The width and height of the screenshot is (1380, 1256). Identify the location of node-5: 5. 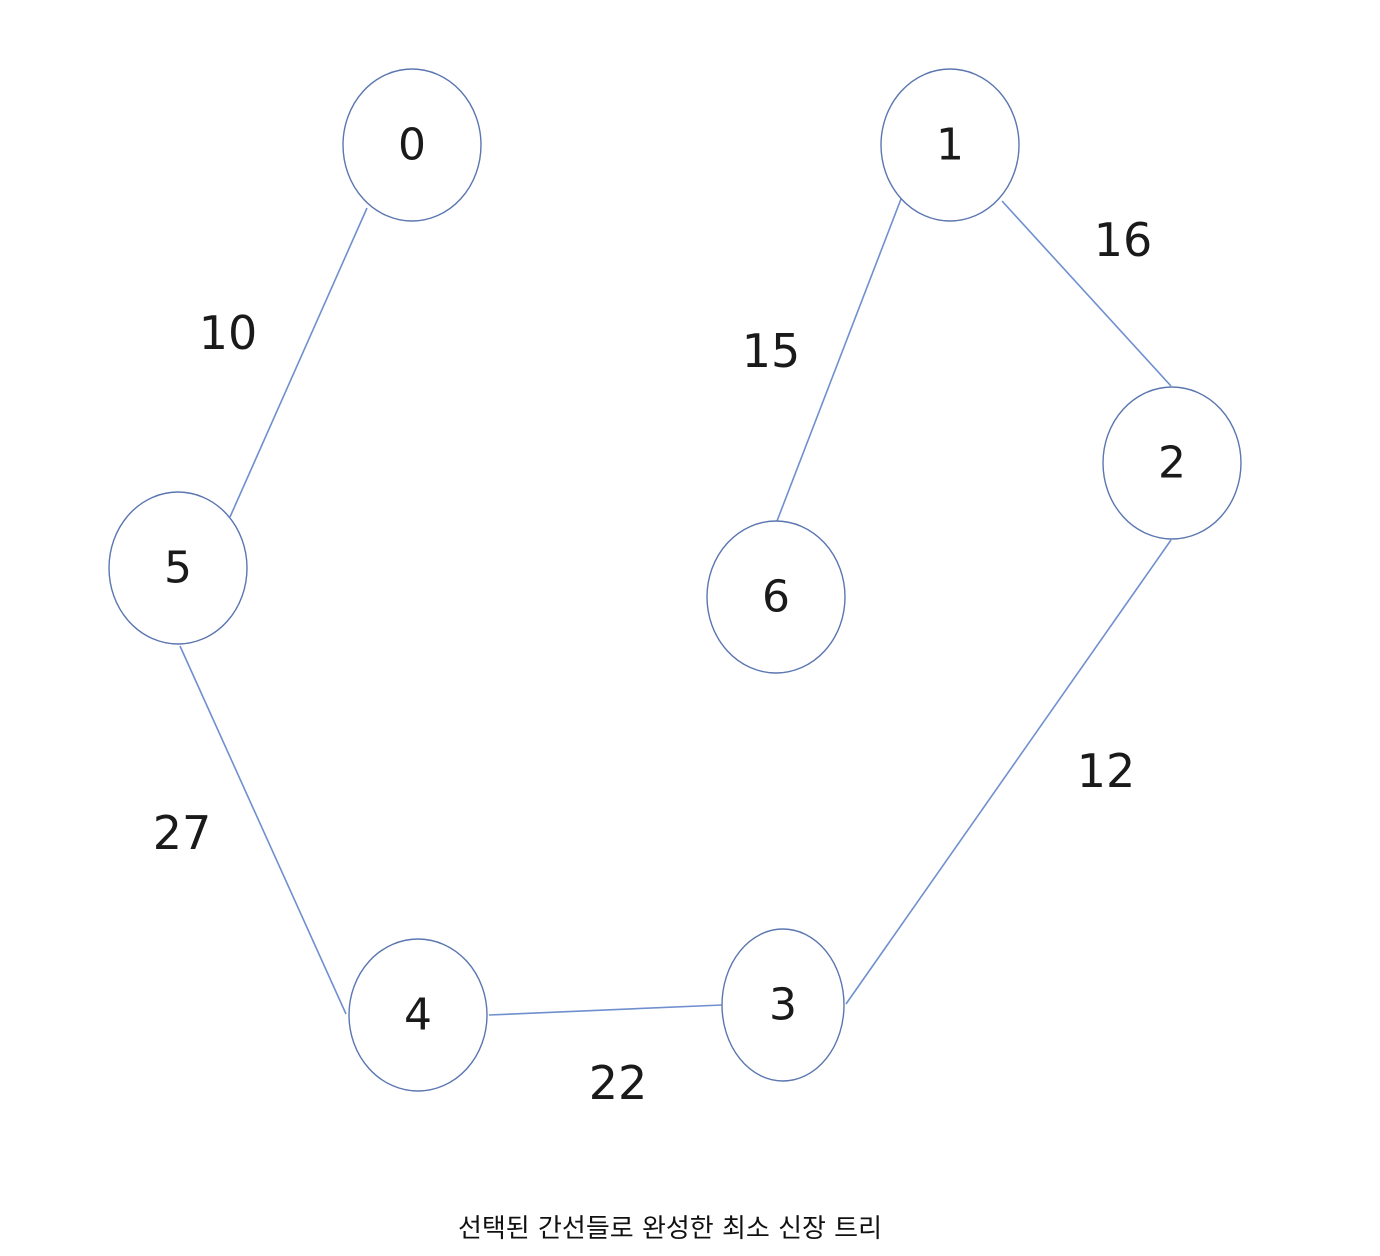
(178, 568).